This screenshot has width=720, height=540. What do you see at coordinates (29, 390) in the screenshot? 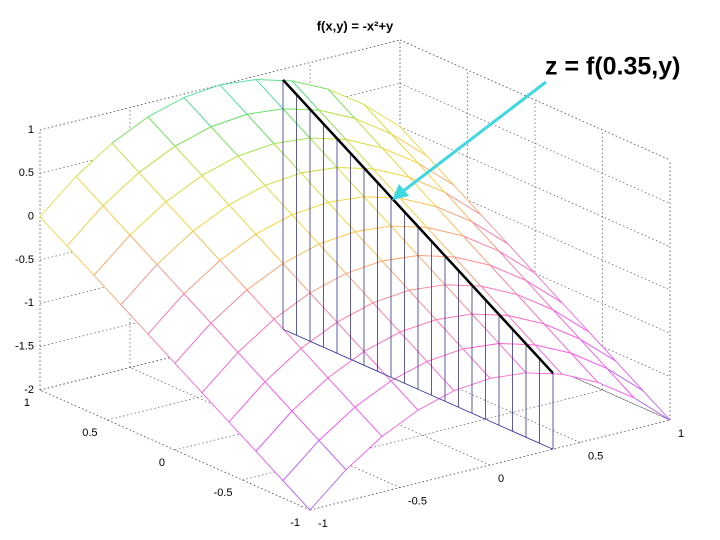
I see `z-tick-label: -2` at bounding box center [29, 390].